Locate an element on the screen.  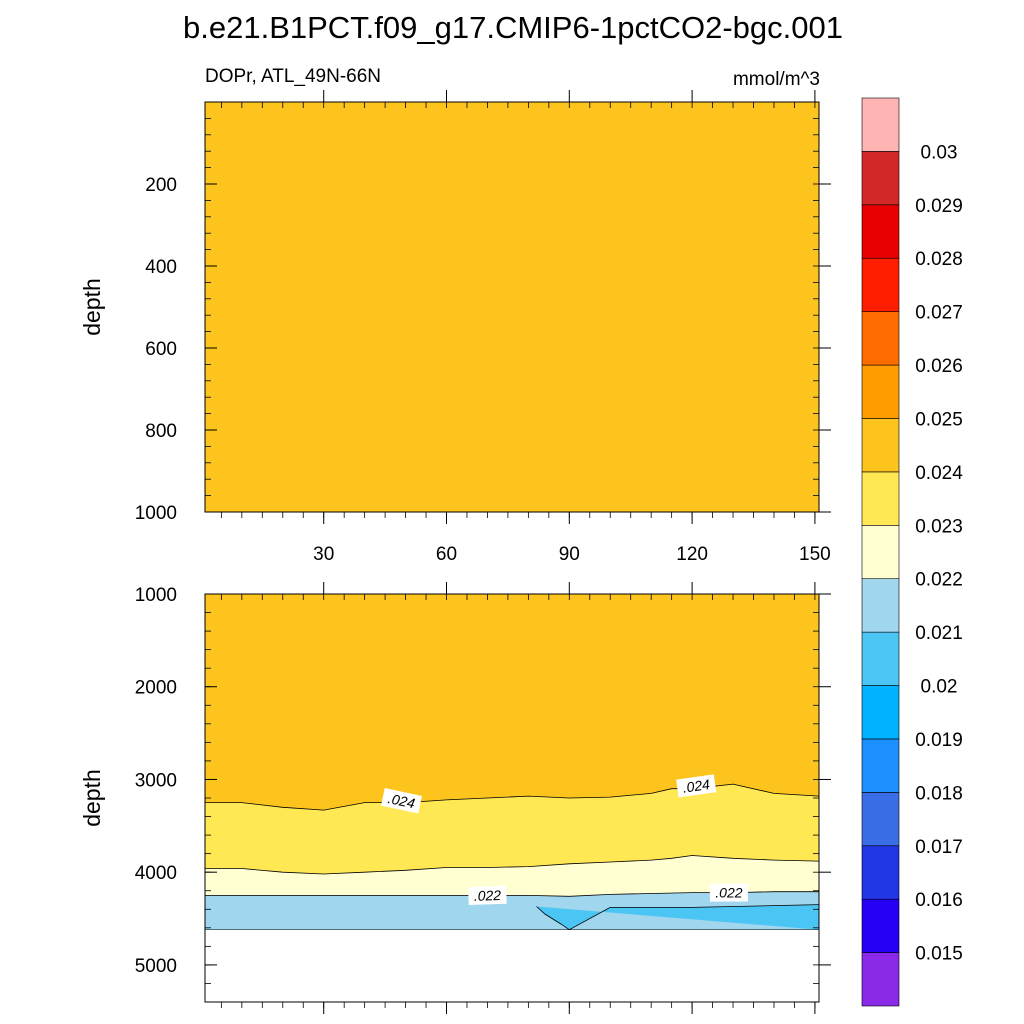
colorbar-label: 0.026 is located at coordinates (939, 366).